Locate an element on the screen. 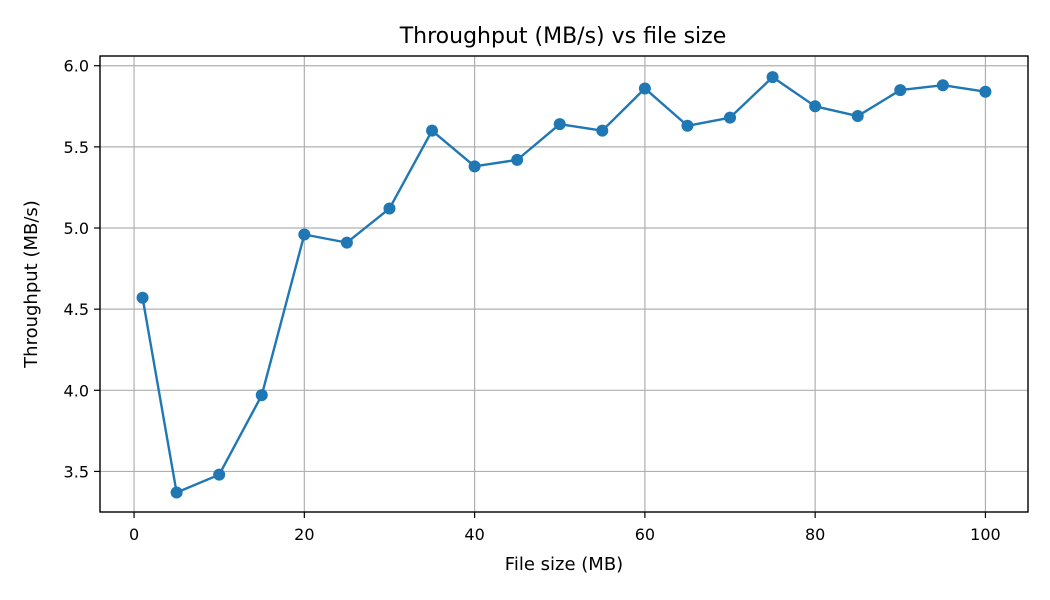 This screenshot has width=1050, height=600. x-tick-label: 80 is located at coordinates (815, 534).